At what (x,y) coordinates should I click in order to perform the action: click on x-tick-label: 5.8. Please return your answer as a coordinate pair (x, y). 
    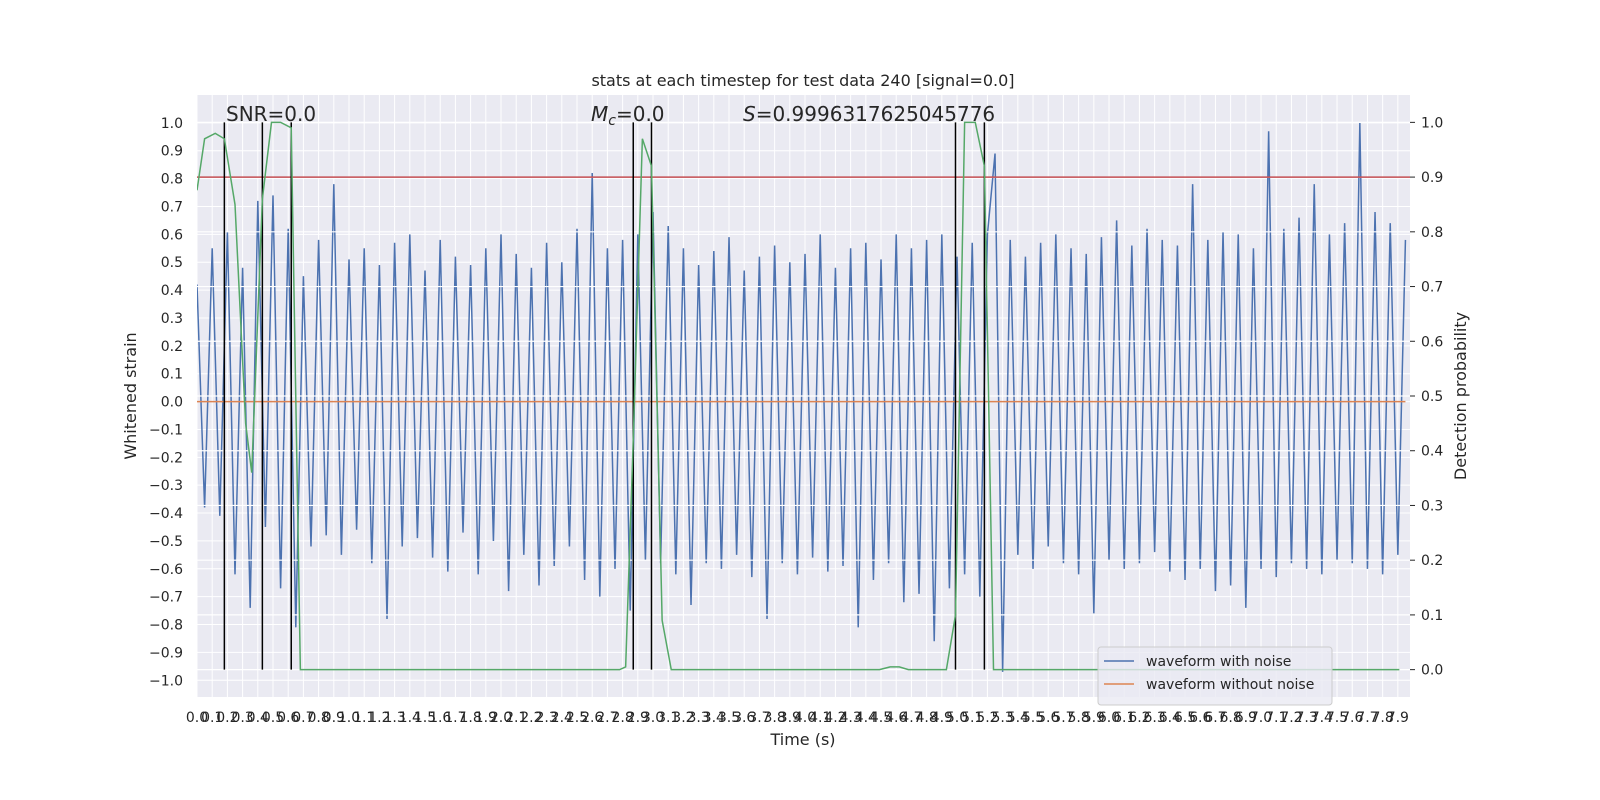
    Looking at the image, I should click on (1078, 718).